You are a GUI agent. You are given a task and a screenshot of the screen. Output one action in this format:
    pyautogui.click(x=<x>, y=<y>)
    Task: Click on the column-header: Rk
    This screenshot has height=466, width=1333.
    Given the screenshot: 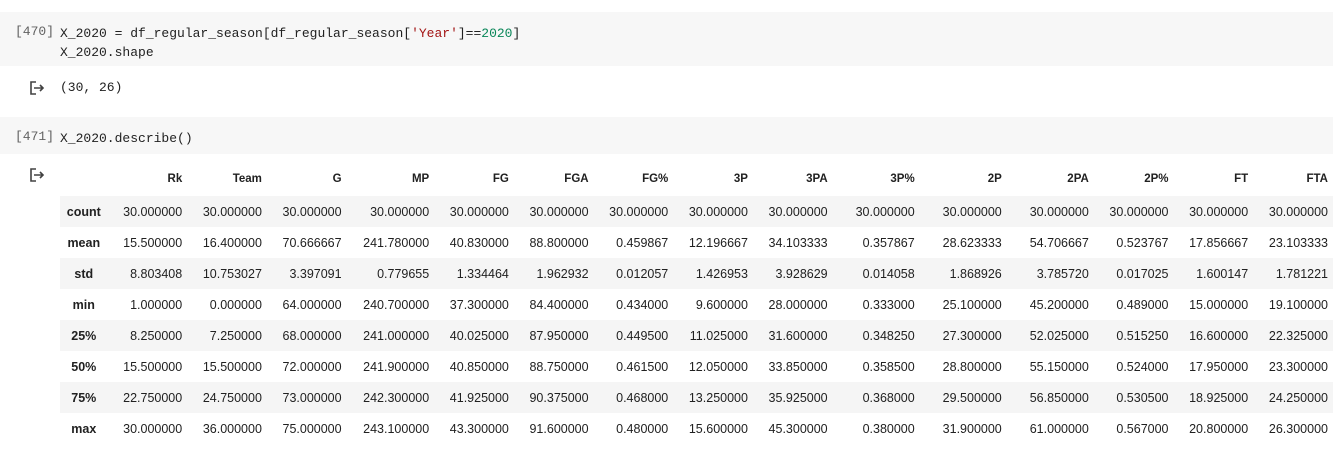 What is the action you would take?
    pyautogui.click(x=175, y=179)
    